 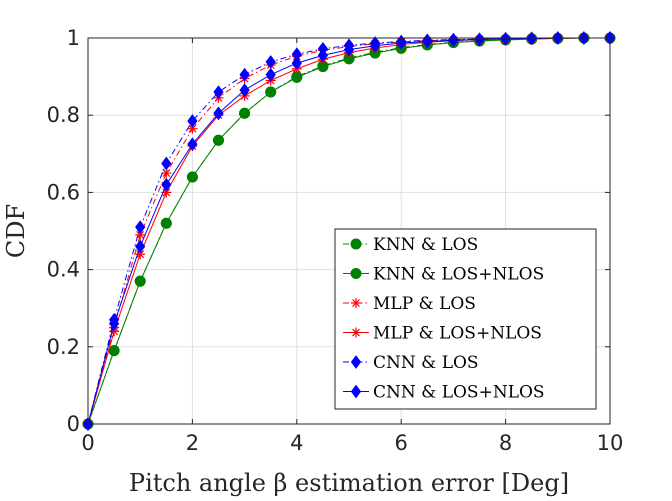 What do you see at coordinates (63, 231) in the screenshot?
I see `y-tick-labels: 0 0.2 0.4 0.6 0.8 1` at bounding box center [63, 231].